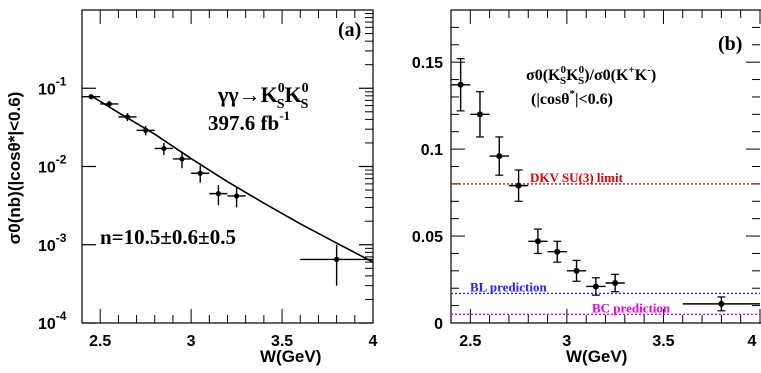 This screenshot has height=373, width=761. What do you see at coordinates (663, 341) in the screenshot?
I see `panel-b-x-tick-label: 3.5` at bounding box center [663, 341].